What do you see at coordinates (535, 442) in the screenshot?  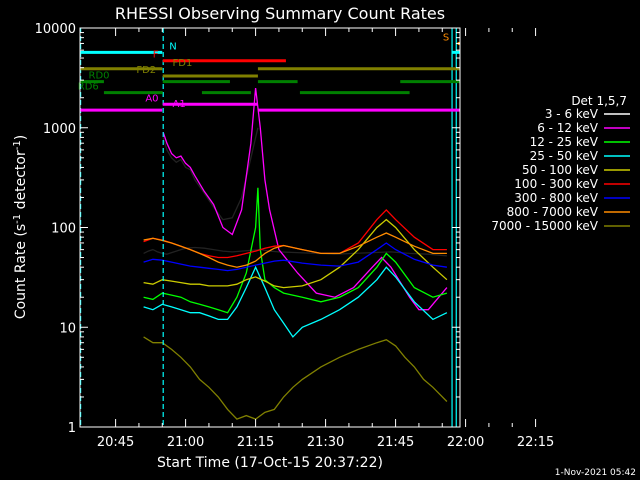 I see `x-tick-label-6: 22:15` at bounding box center [535, 442].